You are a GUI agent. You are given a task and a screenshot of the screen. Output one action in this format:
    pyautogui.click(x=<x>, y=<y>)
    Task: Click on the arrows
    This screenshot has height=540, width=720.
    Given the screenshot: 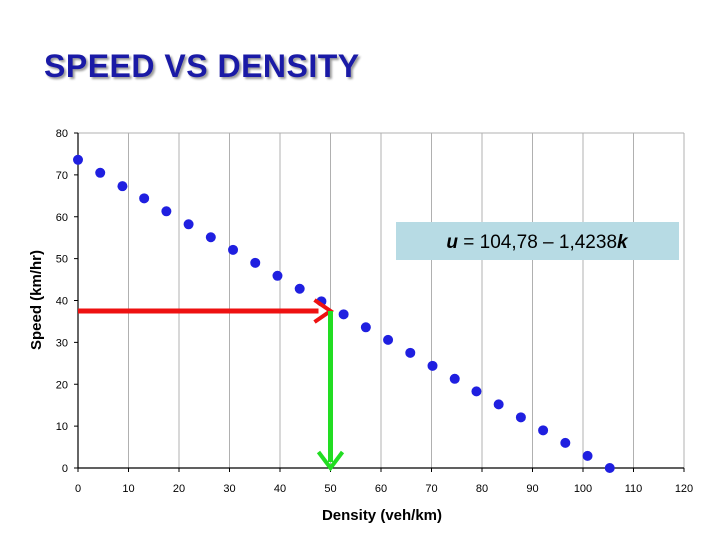 What is the action you would take?
    pyautogui.click(x=211, y=385)
    